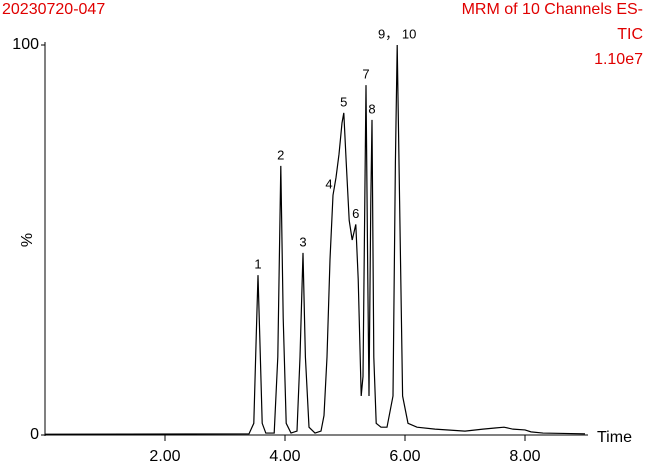  I want to click on peak-label: 4, so click(328, 184).